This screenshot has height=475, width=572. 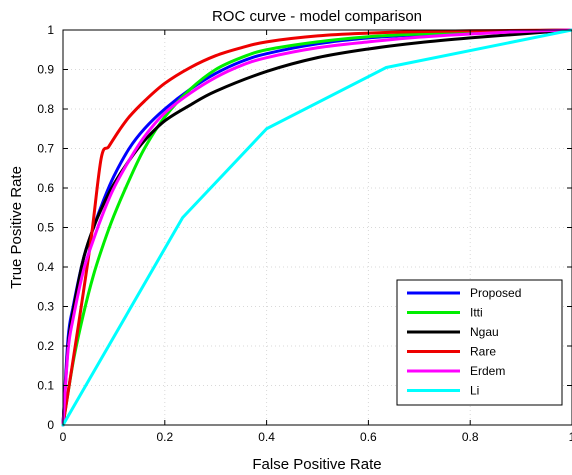 What do you see at coordinates (317, 16) in the screenshot?
I see `chart-title: ROC curve - model comparison` at bounding box center [317, 16].